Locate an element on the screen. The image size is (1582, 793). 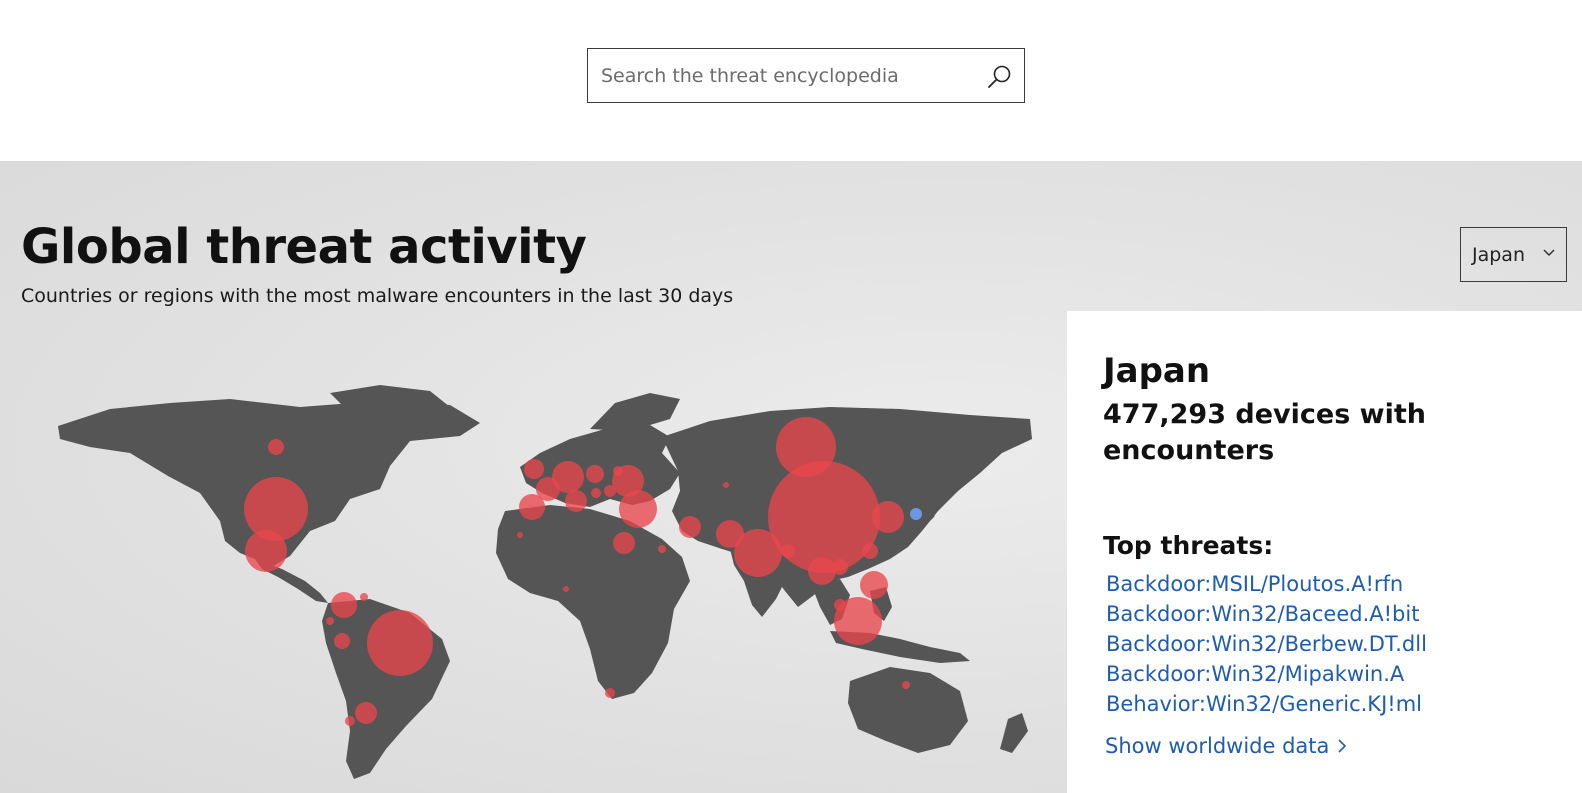
device-count: 477,293 devices with encounters is located at coordinates (1264, 432).